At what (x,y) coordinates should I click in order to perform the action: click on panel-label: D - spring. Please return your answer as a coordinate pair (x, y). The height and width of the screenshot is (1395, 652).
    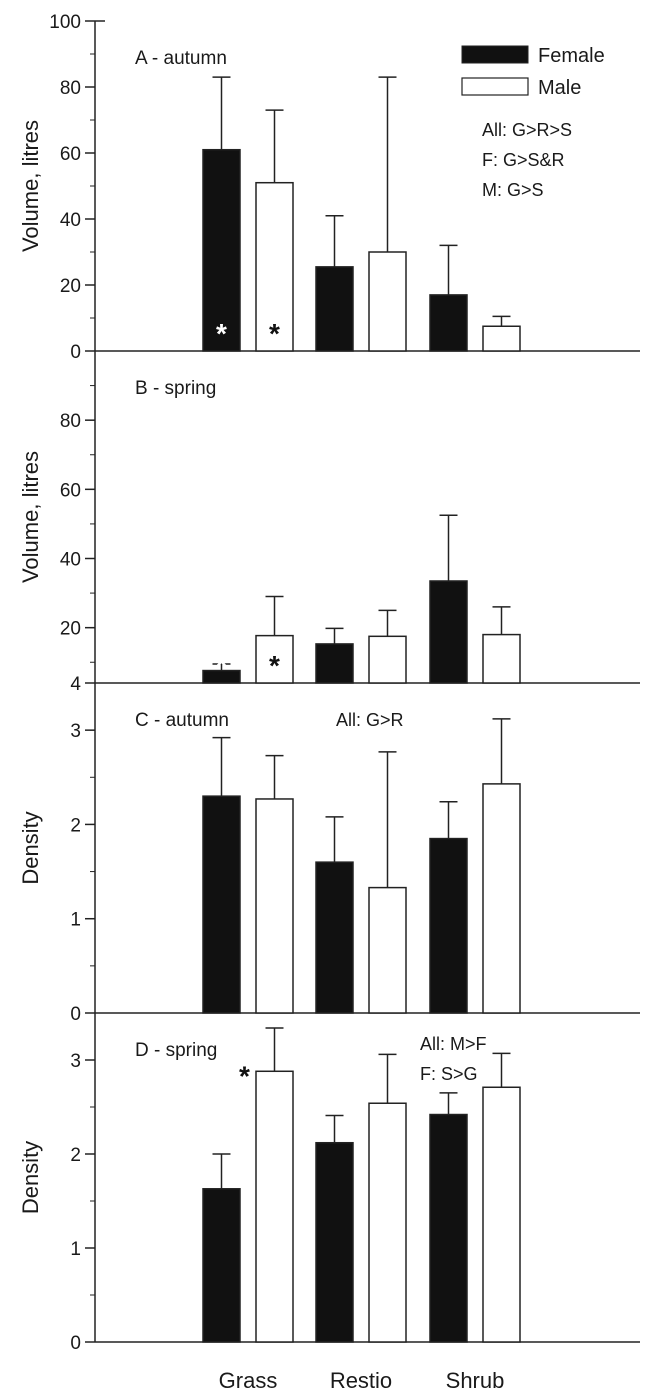
    Looking at the image, I should click on (176, 1050).